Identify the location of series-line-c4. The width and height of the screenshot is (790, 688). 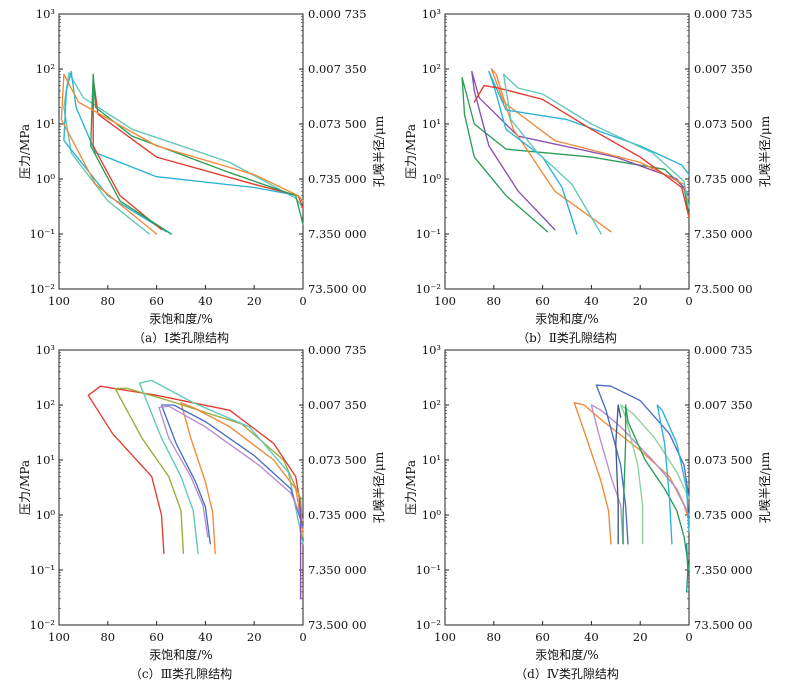
(242, 478).